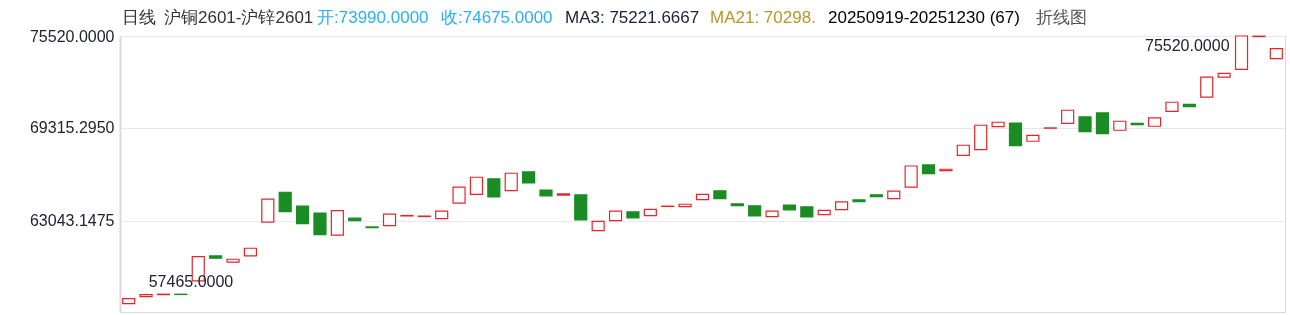  Describe the element at coordinates (763, 17) in the screenshot. I see `text: MA21: 70298.` at that location.